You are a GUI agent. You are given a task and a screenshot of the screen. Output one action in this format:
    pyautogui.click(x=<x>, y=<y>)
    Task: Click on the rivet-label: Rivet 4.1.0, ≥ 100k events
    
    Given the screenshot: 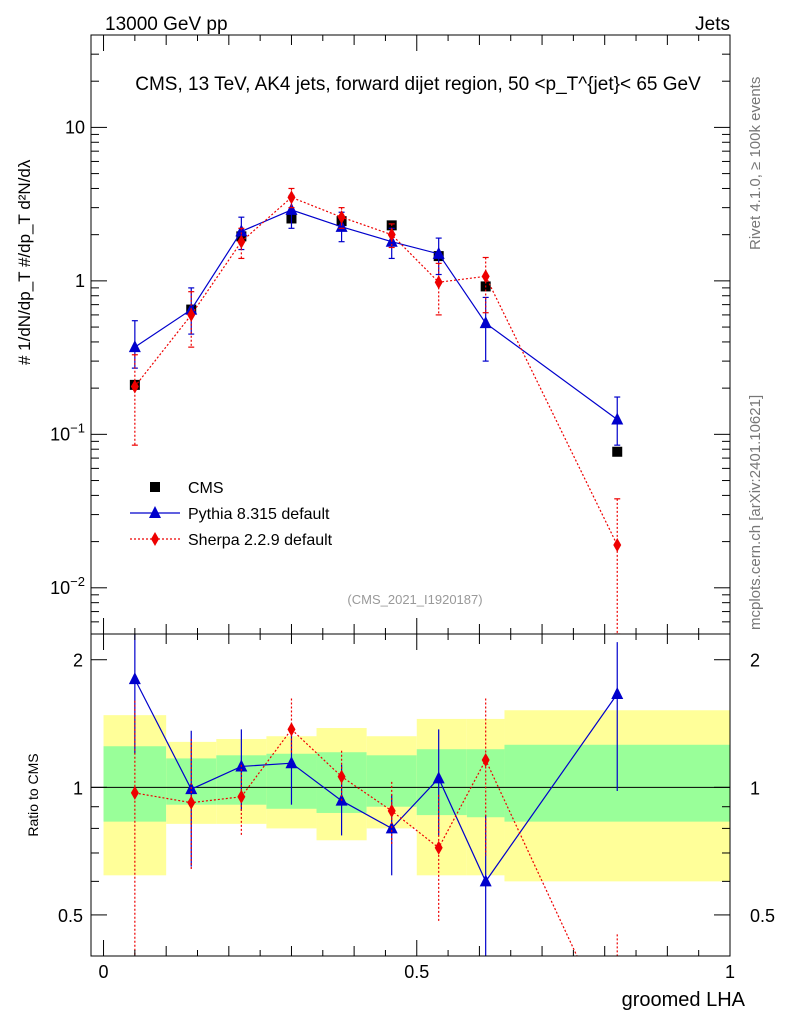 What is the action you would take?
    pyautogui.click(x=755, y=163)
    